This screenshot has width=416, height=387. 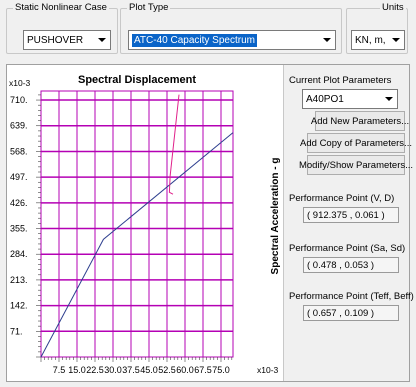 What do you see at coordinates (19, 177) in the screenshot?
I see `y-tick-label: 497.` at bounding box center [19, 177].